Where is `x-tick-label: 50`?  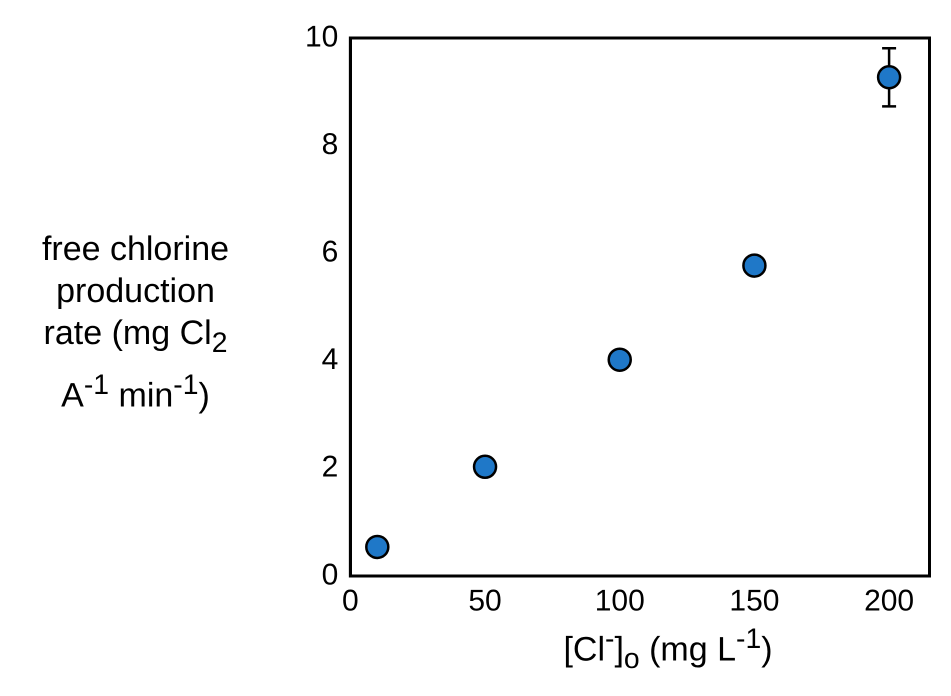
x-tick-label: 50 is located at coordinates (485, 601).